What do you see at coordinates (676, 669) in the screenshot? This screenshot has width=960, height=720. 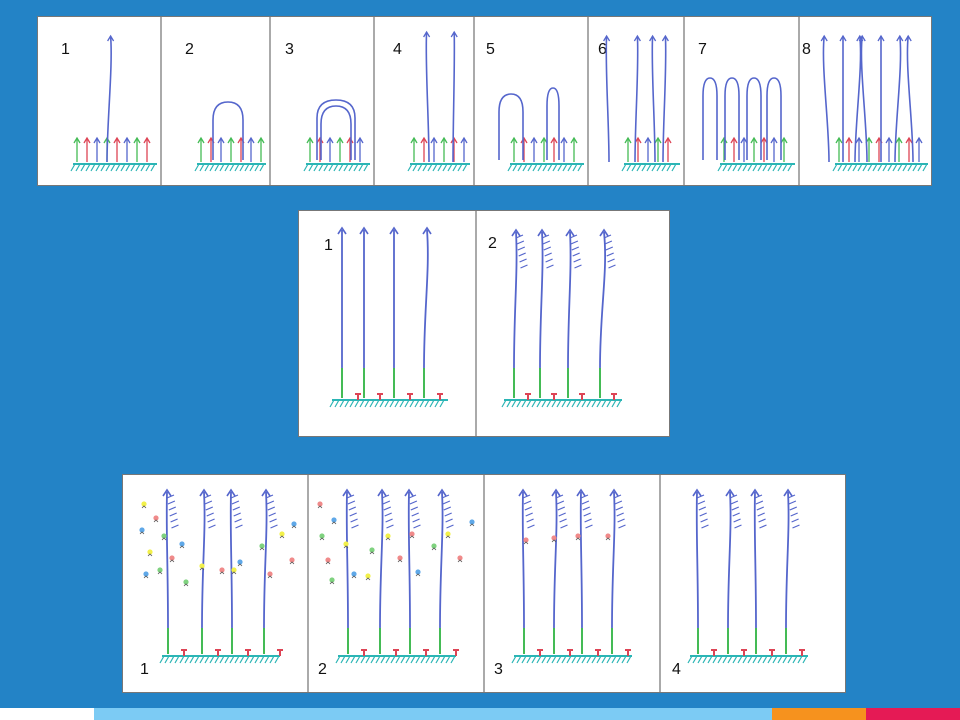 I see `frame-number: 4` at bounding box center [676, 669].